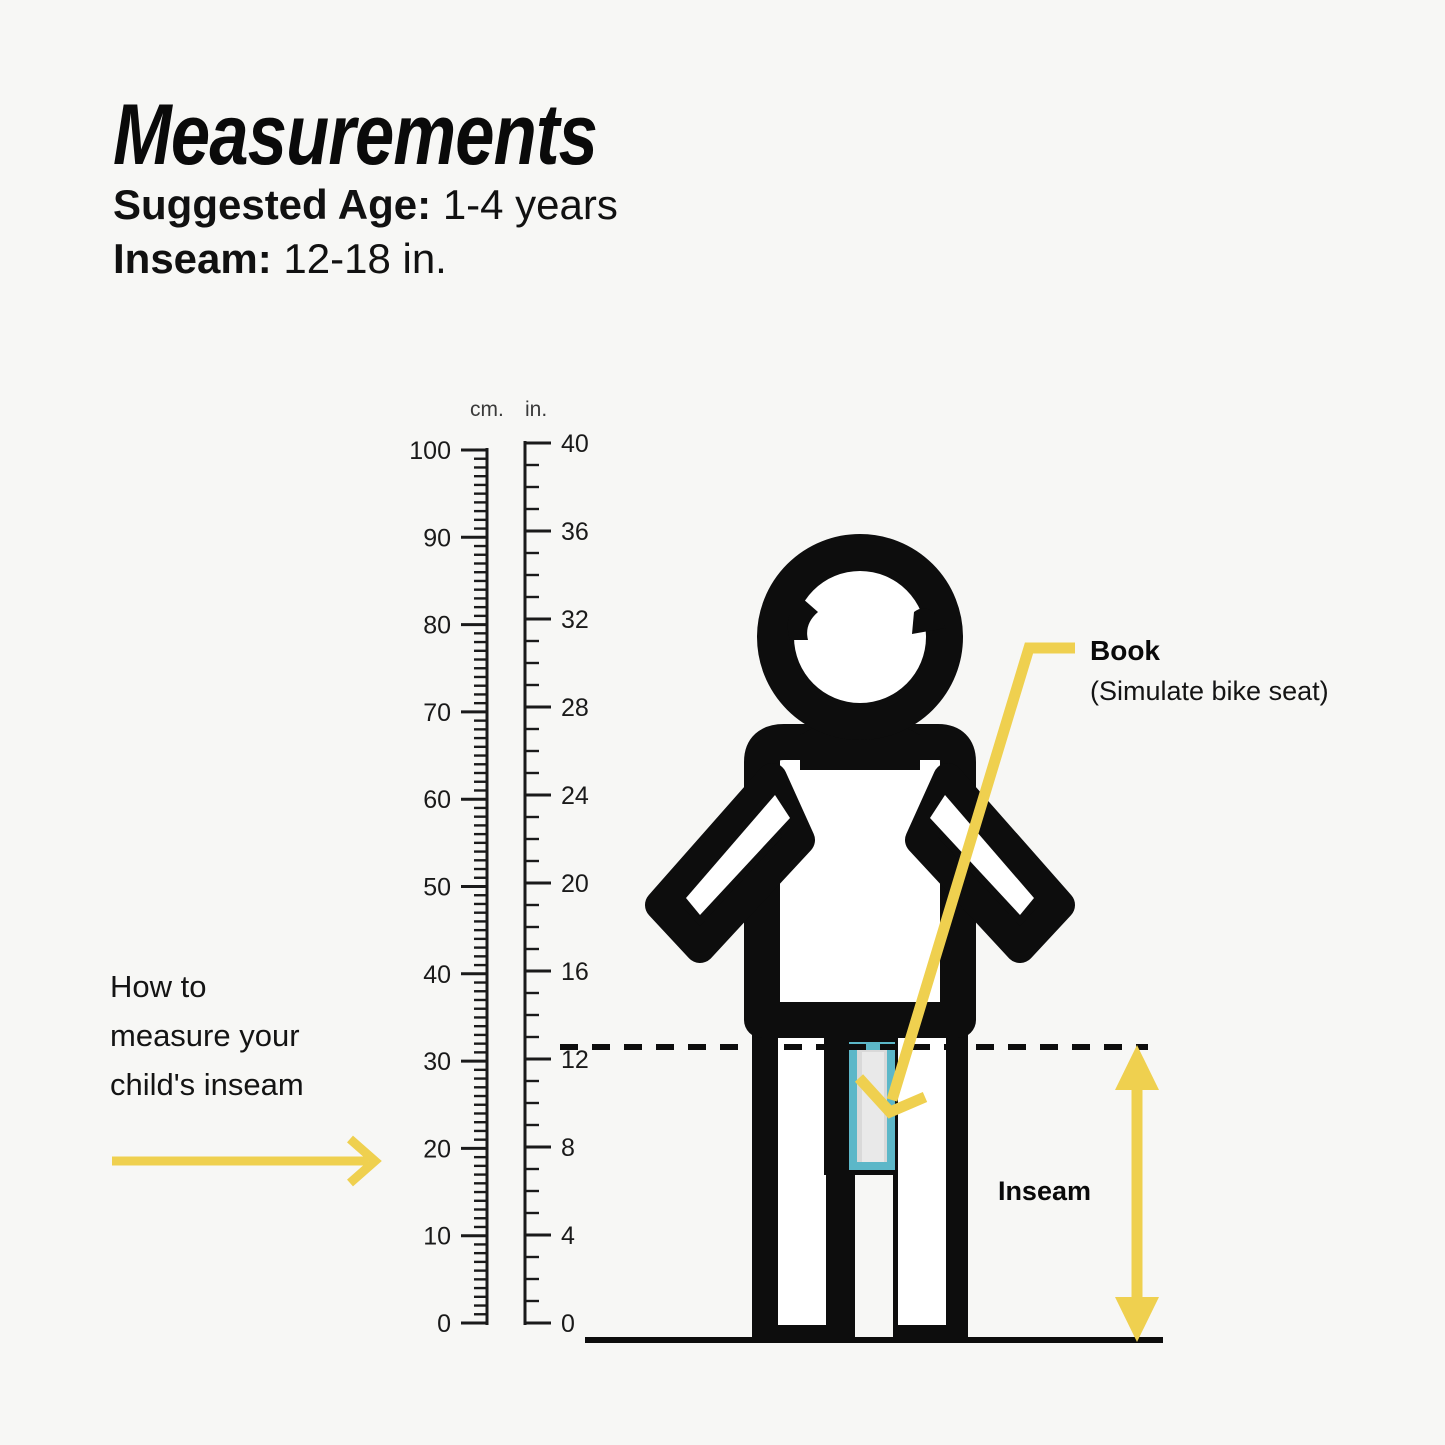  What do you see at coordinates (575, 1060) in the screenshot?
I see `ruler-inch-label: 12` at bounding box center [575, 1060].